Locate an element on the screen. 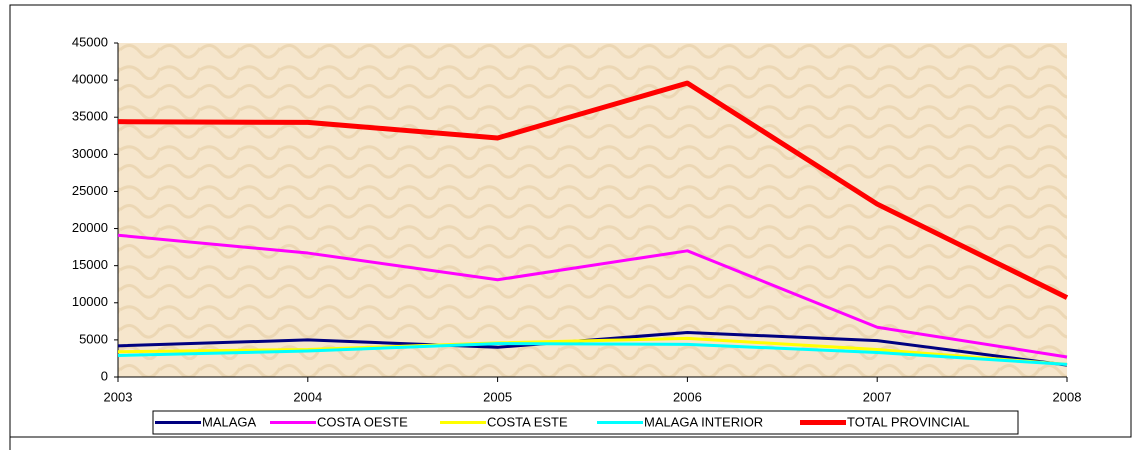  x-tick-label: 2007 is located at coordinates (877, 396).